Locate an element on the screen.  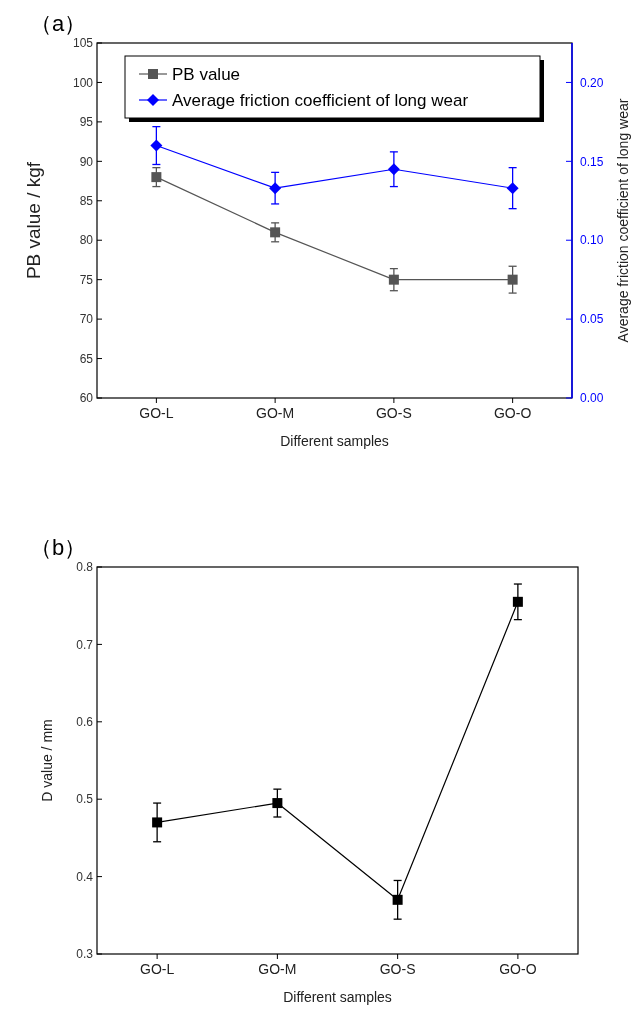
chart-title: （a） is located at coordinates (58, 23).